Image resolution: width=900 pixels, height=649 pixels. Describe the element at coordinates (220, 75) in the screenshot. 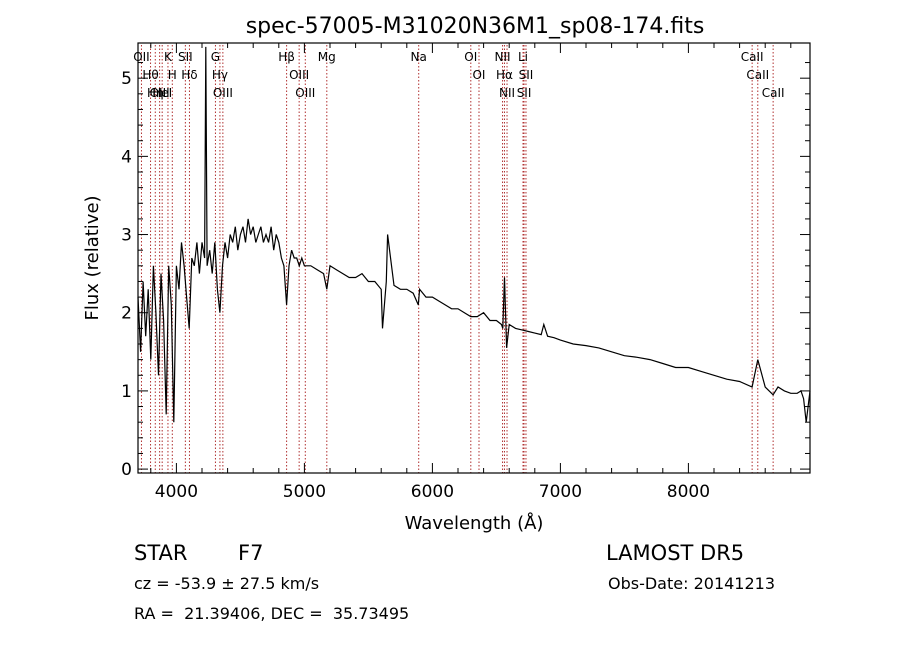

I see `line-marker-label: Hγ` at that location.